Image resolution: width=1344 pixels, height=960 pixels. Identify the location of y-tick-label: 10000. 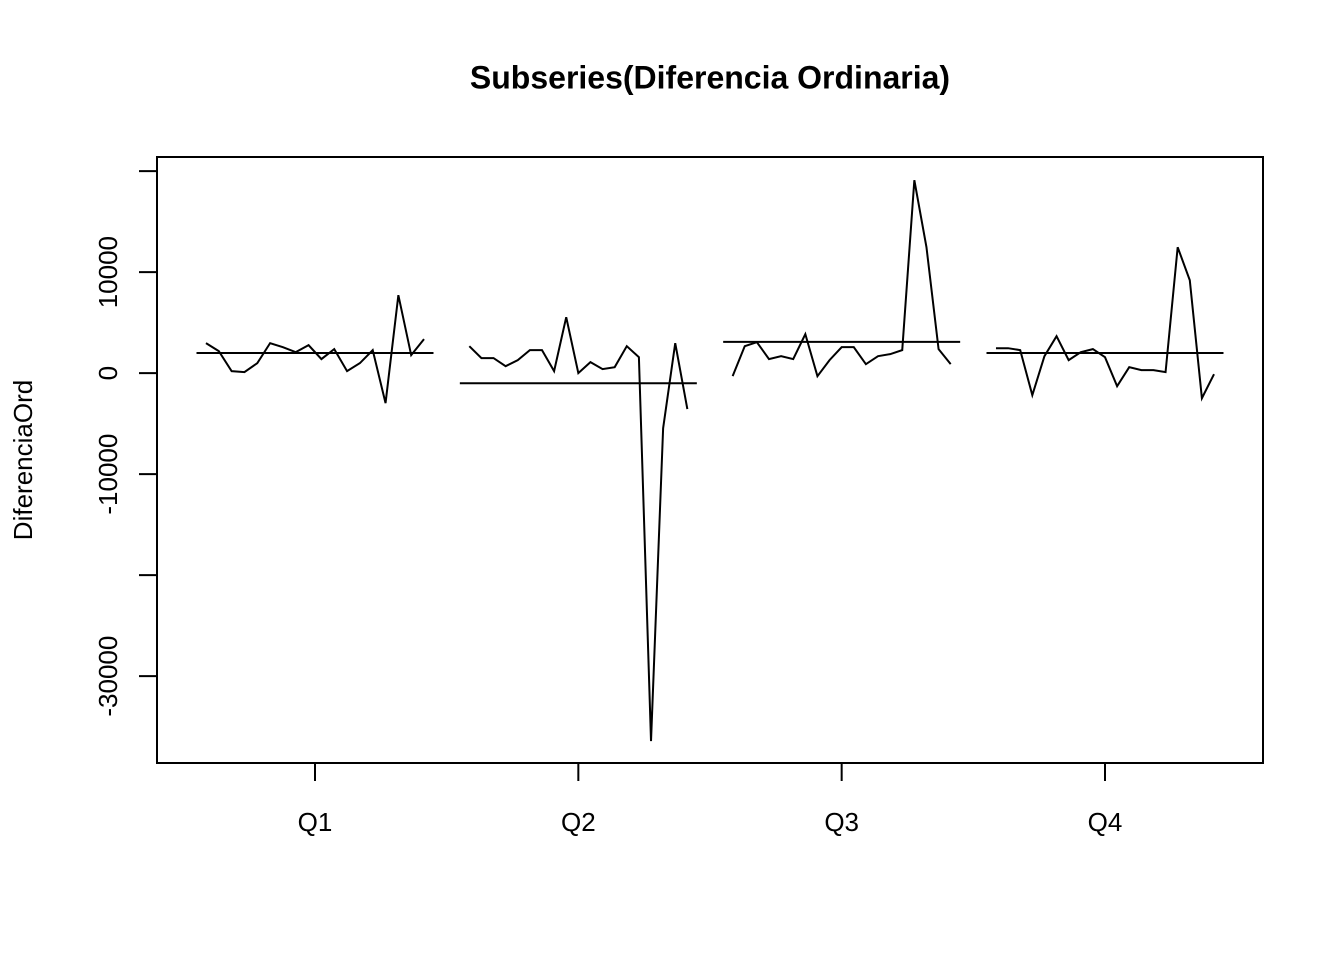
(108, 272).